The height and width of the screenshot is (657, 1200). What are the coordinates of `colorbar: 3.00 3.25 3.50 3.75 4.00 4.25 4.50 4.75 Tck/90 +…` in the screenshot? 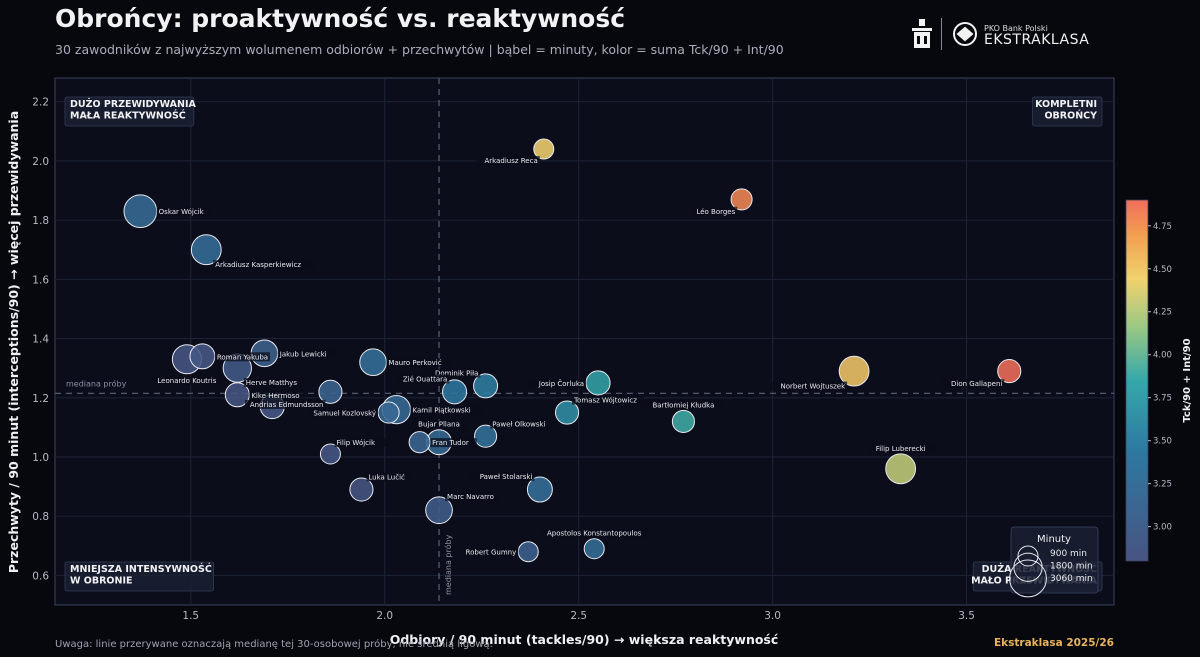 It's located at (1159, 380).